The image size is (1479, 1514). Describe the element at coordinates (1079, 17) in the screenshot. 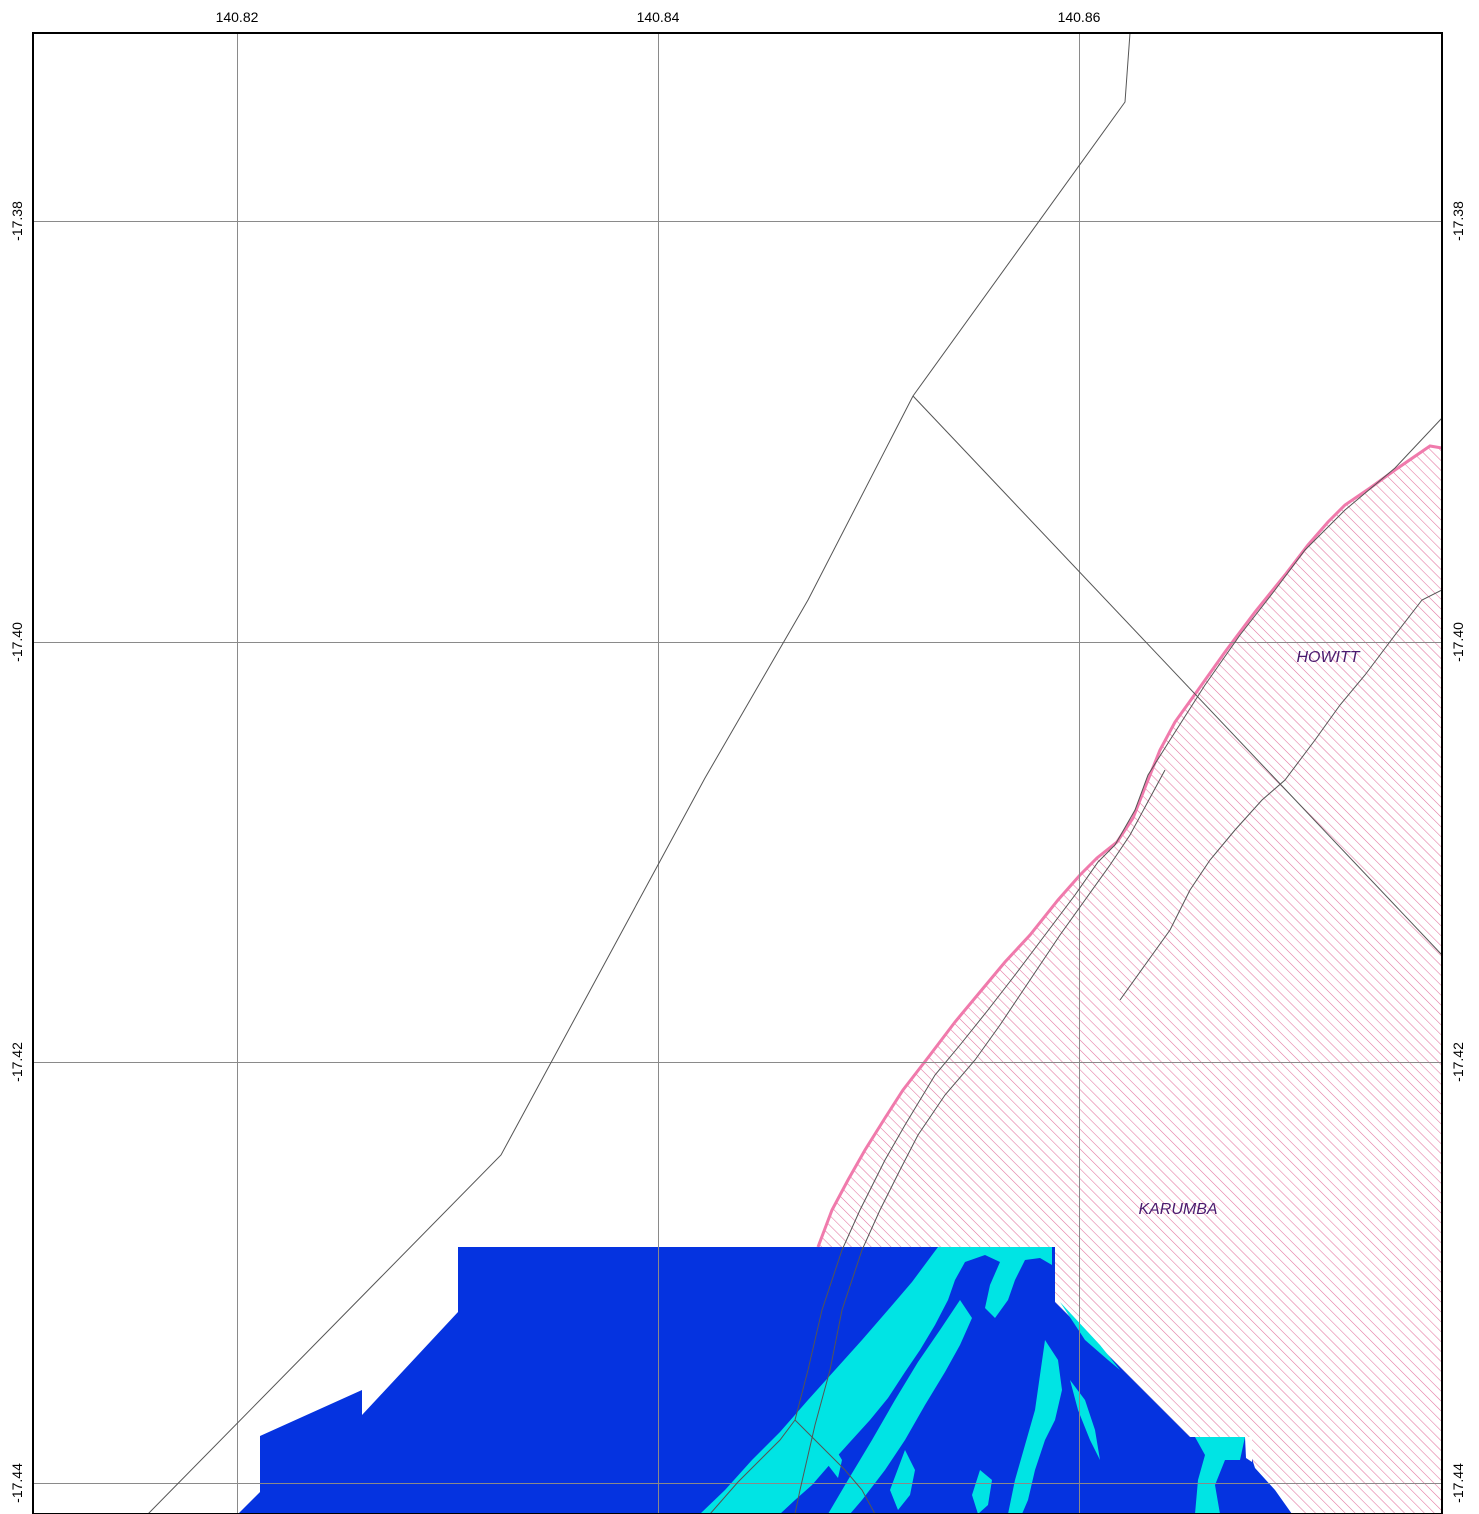

I see `longitude-tick-label: 140.86` at that location.